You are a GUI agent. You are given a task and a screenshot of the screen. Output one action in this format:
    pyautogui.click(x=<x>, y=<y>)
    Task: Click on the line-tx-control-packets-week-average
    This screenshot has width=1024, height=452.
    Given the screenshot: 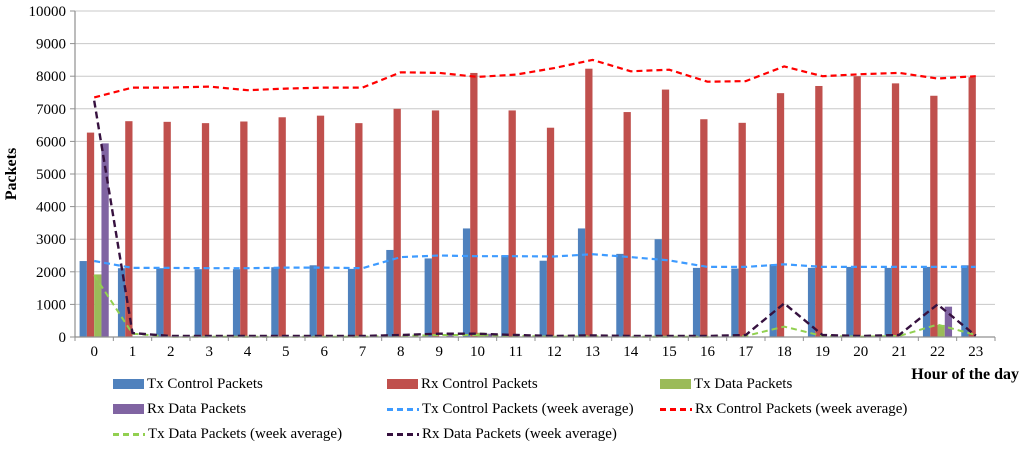 What is the action you would take?
    pyautogui.click(x=535, y=261)
    